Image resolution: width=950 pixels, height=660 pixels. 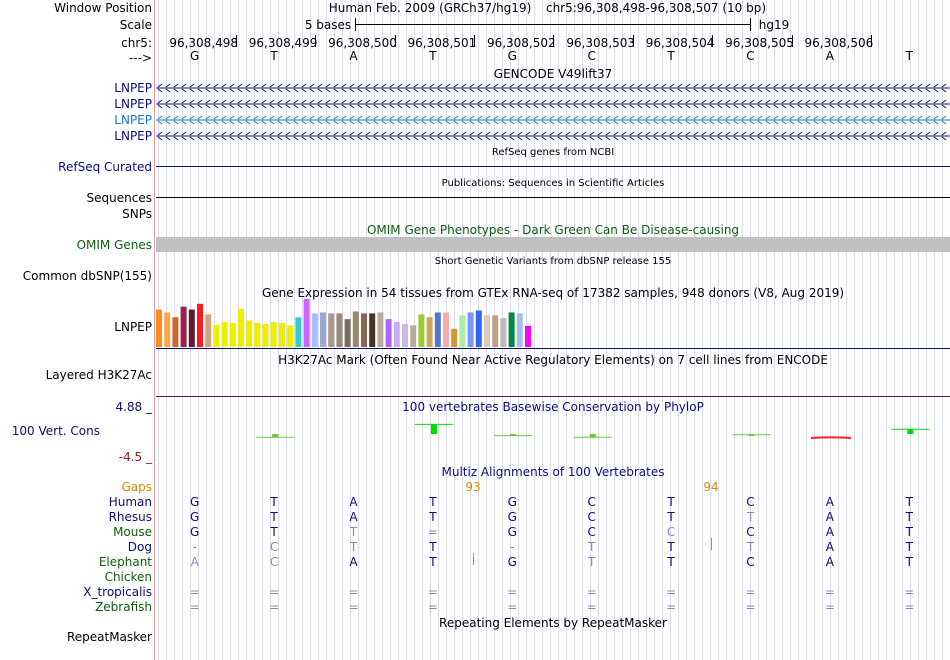 What do you see at coordinates (133, 120) in the screenshot?
I see `gencode-transcript-3-label: LNPEP` at bounding box center [133, 120].